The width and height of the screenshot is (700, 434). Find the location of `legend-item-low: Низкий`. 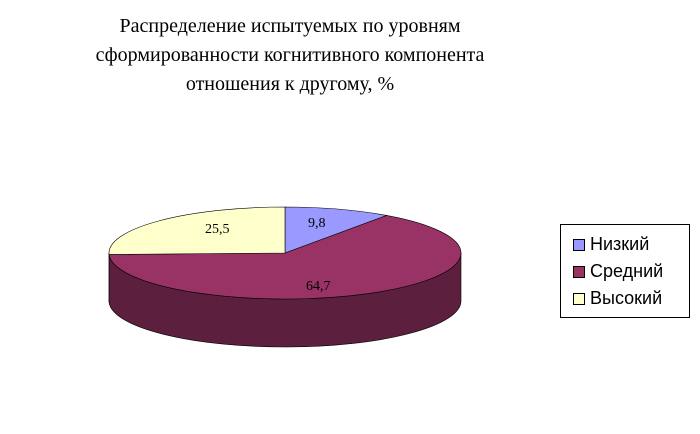

legend-item-low: Низкий is located at coordinates (631, 244).